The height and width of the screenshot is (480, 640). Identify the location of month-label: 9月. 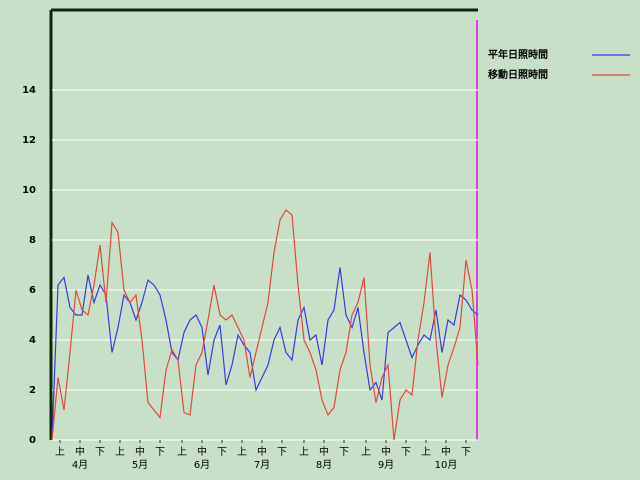
(386, 465).